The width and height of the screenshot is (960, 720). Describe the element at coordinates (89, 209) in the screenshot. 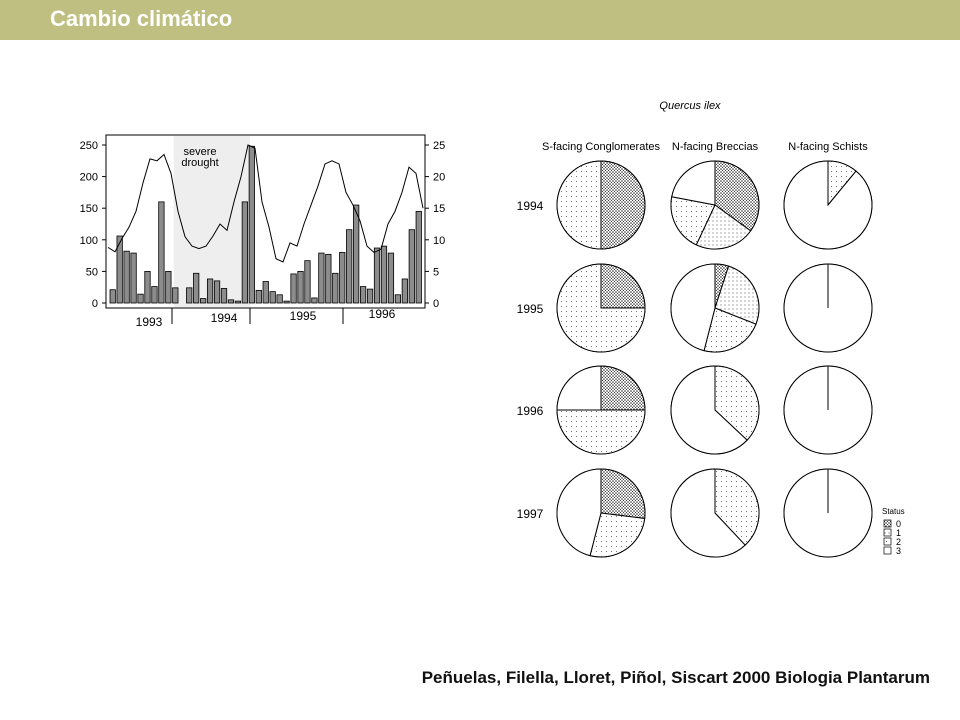

I see `ytick-left-label: 150` at that location.